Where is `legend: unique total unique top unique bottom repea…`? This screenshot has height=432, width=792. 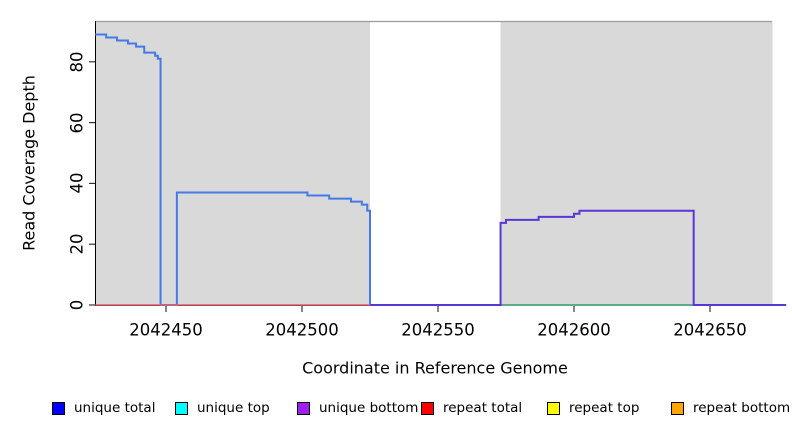
legend: unique total unique top unique bottom repea… is located at coordinates (396, 411).